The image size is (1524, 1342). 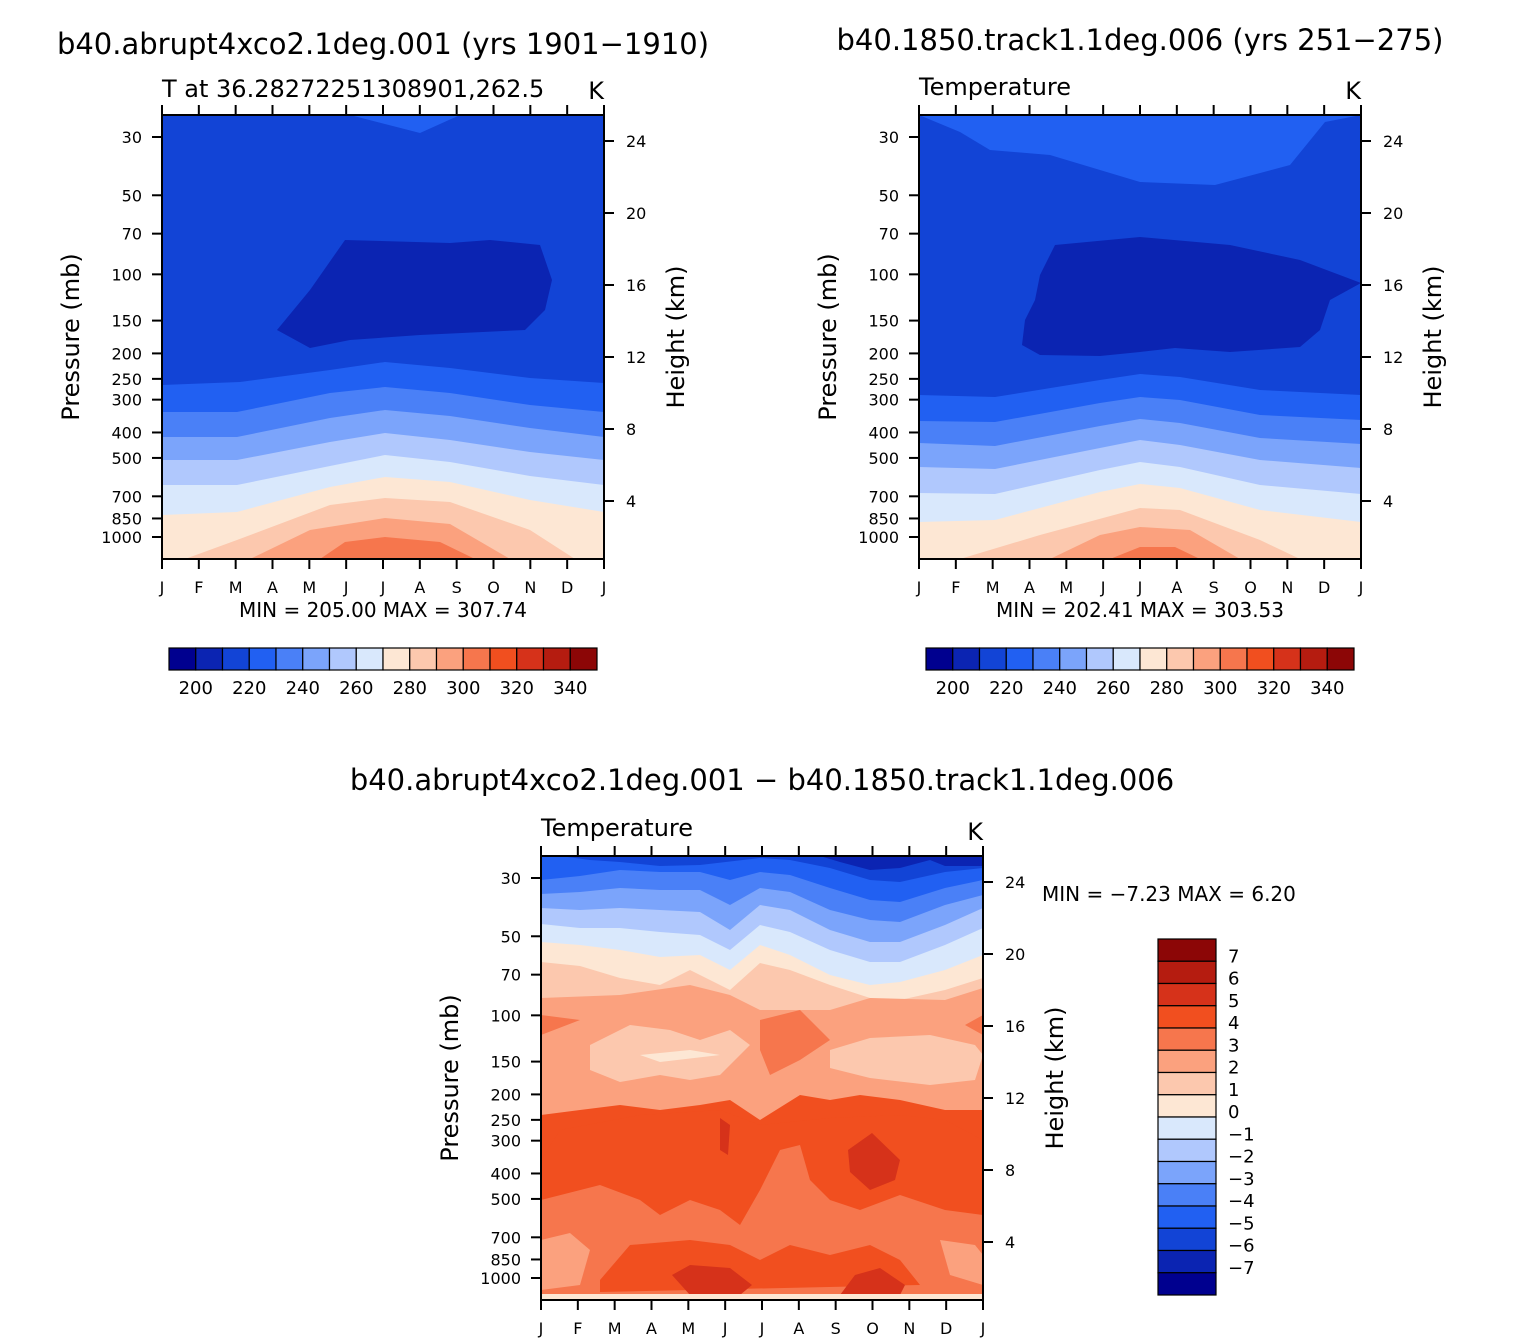 What do you see at coordinates (517, 688) in the screenshot?
I see `colorbar-label: 320` at bounding box center [517, 688].